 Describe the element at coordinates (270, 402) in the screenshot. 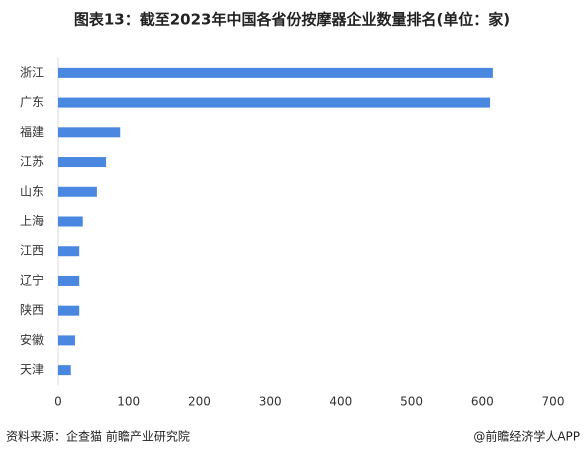

I see `x-tick-label: 300` at that location.